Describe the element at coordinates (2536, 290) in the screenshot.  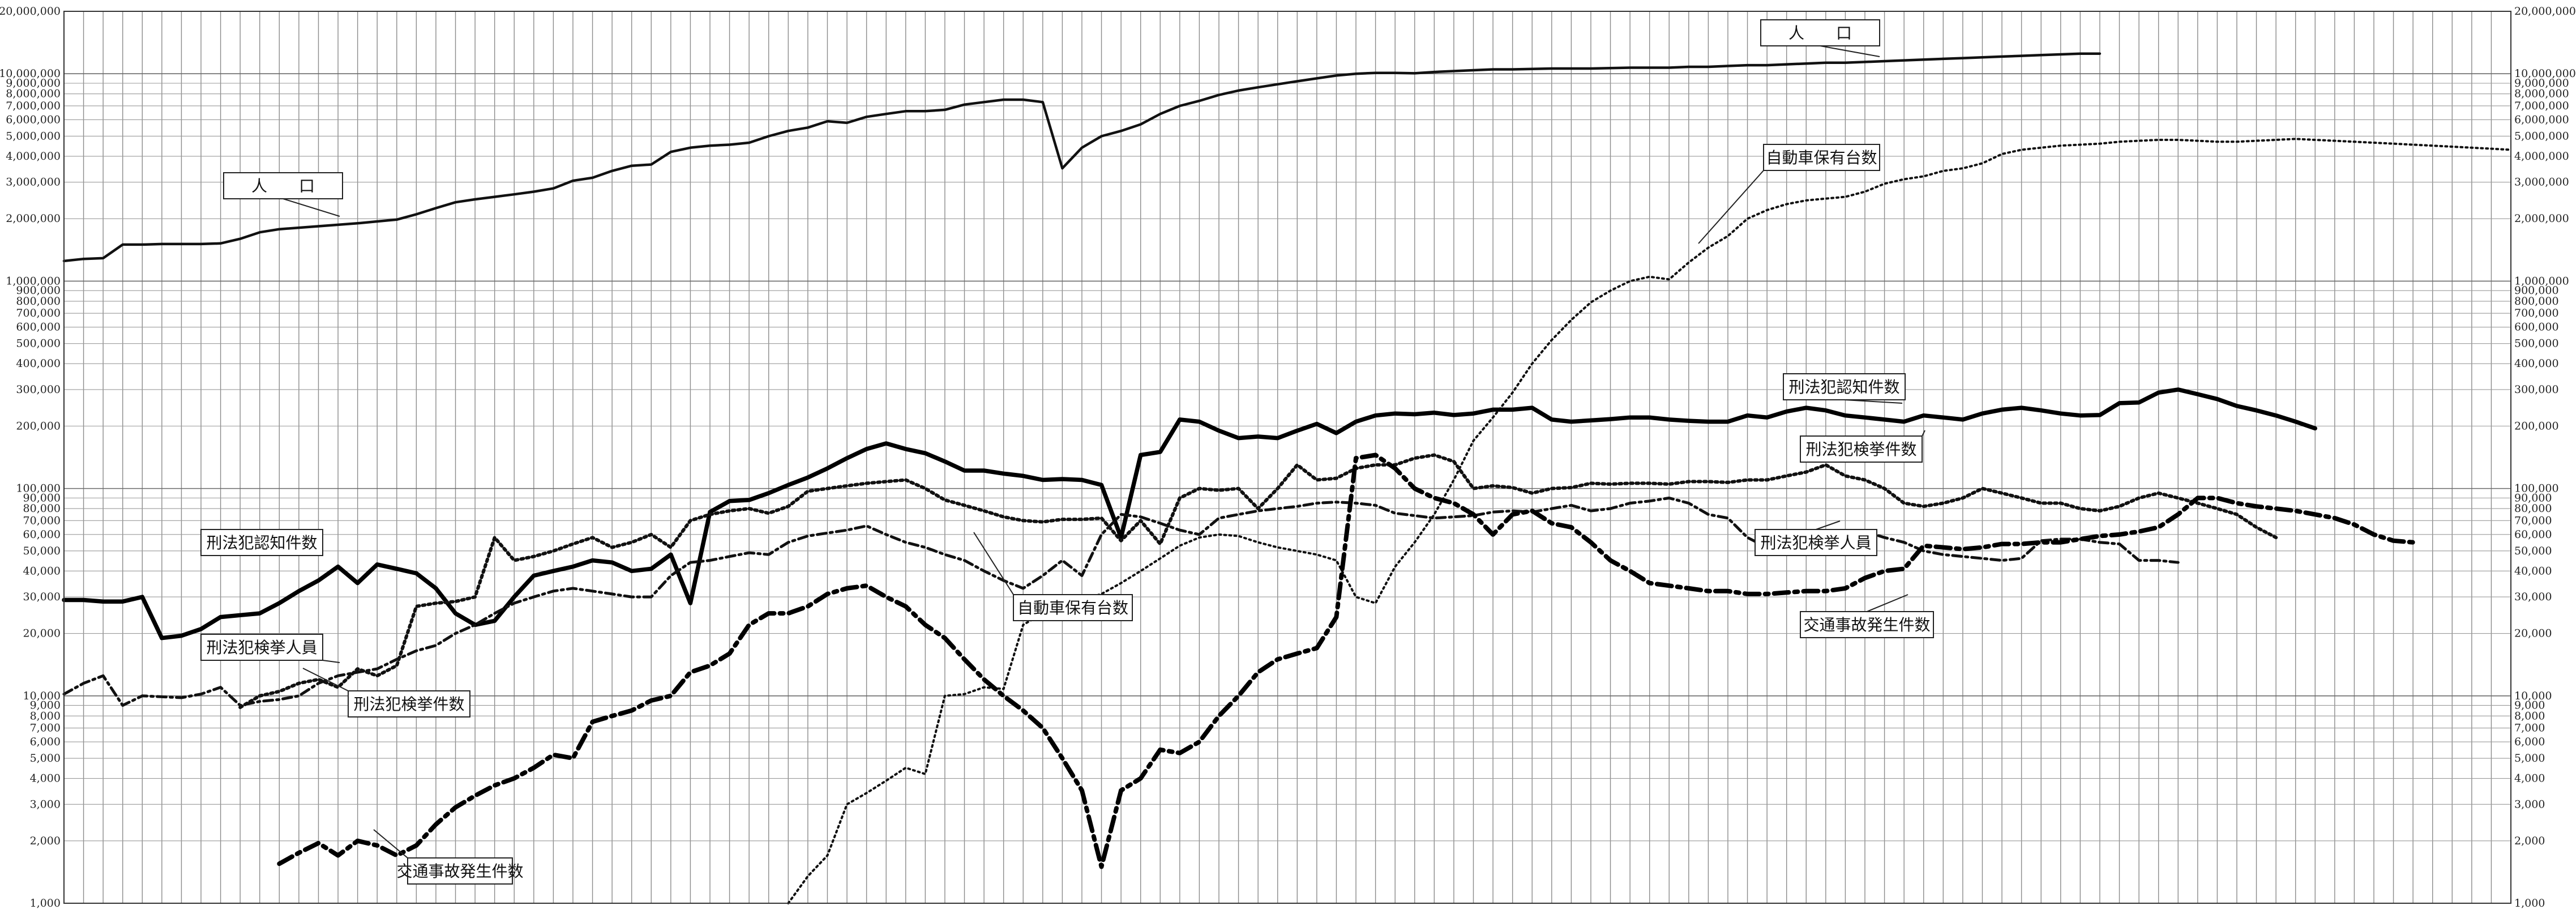
I see `y-tick-label-right: 900,000` at that location.